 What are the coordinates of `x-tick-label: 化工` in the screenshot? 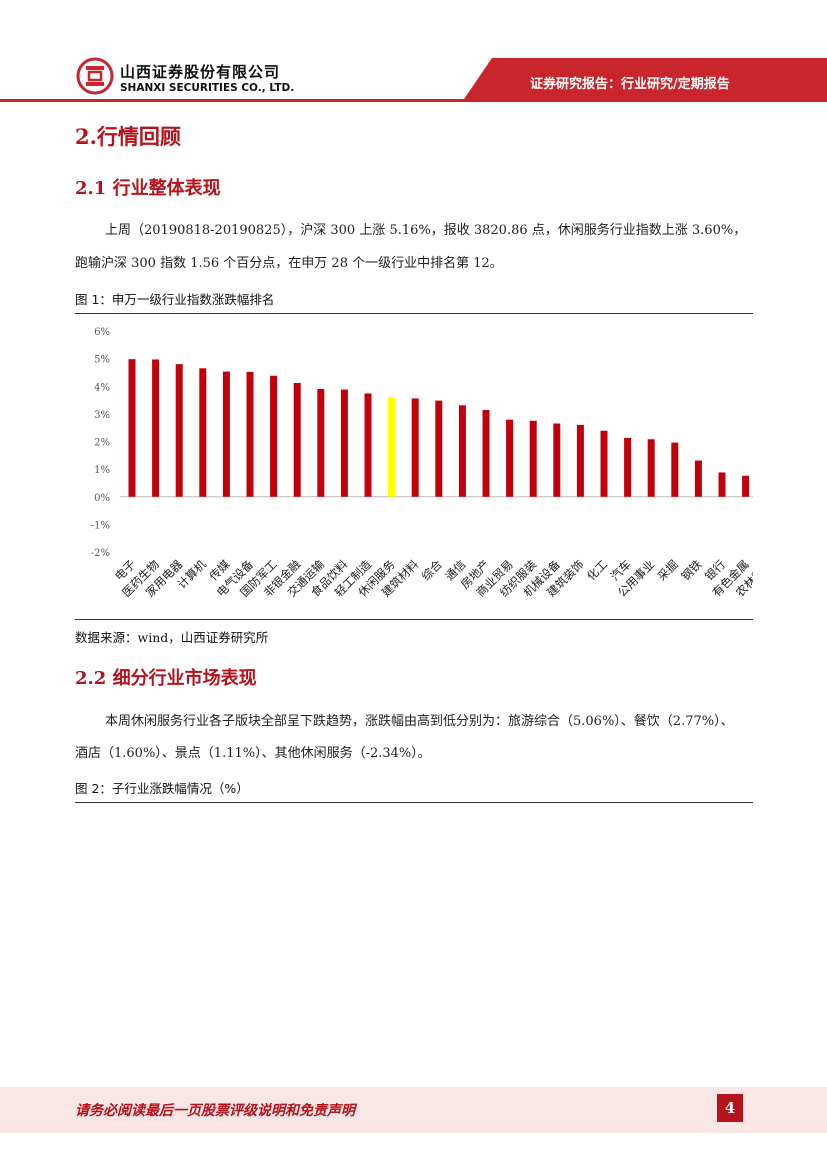 It's located at (597, 570).